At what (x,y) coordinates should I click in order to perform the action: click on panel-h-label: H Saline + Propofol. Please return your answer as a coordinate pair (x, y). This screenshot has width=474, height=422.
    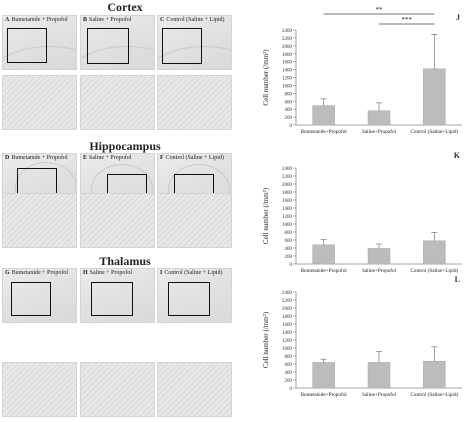
    Looking at the image, I should click on (107, 273).